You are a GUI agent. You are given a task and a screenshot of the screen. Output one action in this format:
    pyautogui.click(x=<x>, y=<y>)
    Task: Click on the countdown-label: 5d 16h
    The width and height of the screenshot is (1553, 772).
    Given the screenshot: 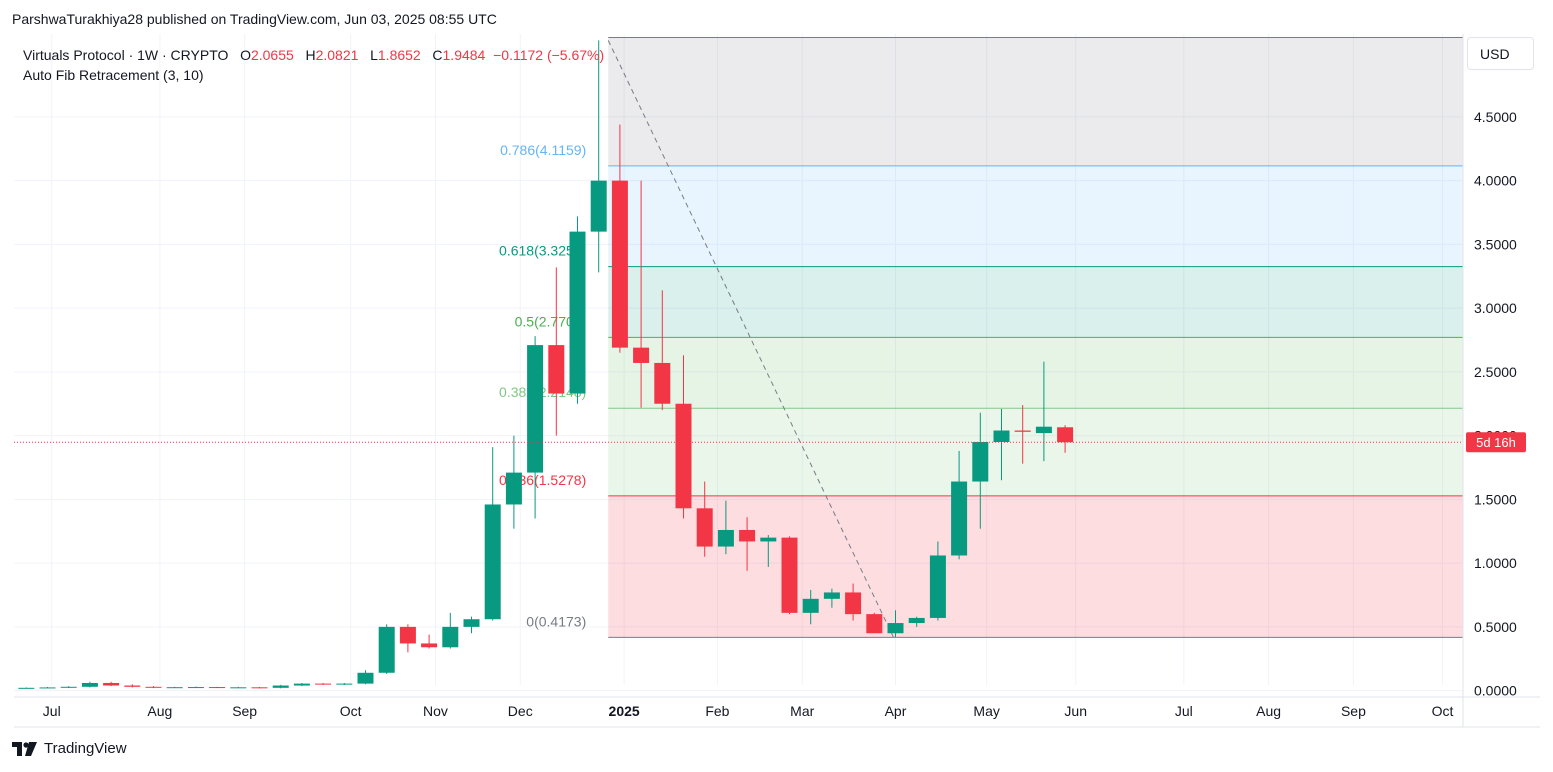 What is the action you would take?
    pyautogui.click(x=1496, y=442)
    